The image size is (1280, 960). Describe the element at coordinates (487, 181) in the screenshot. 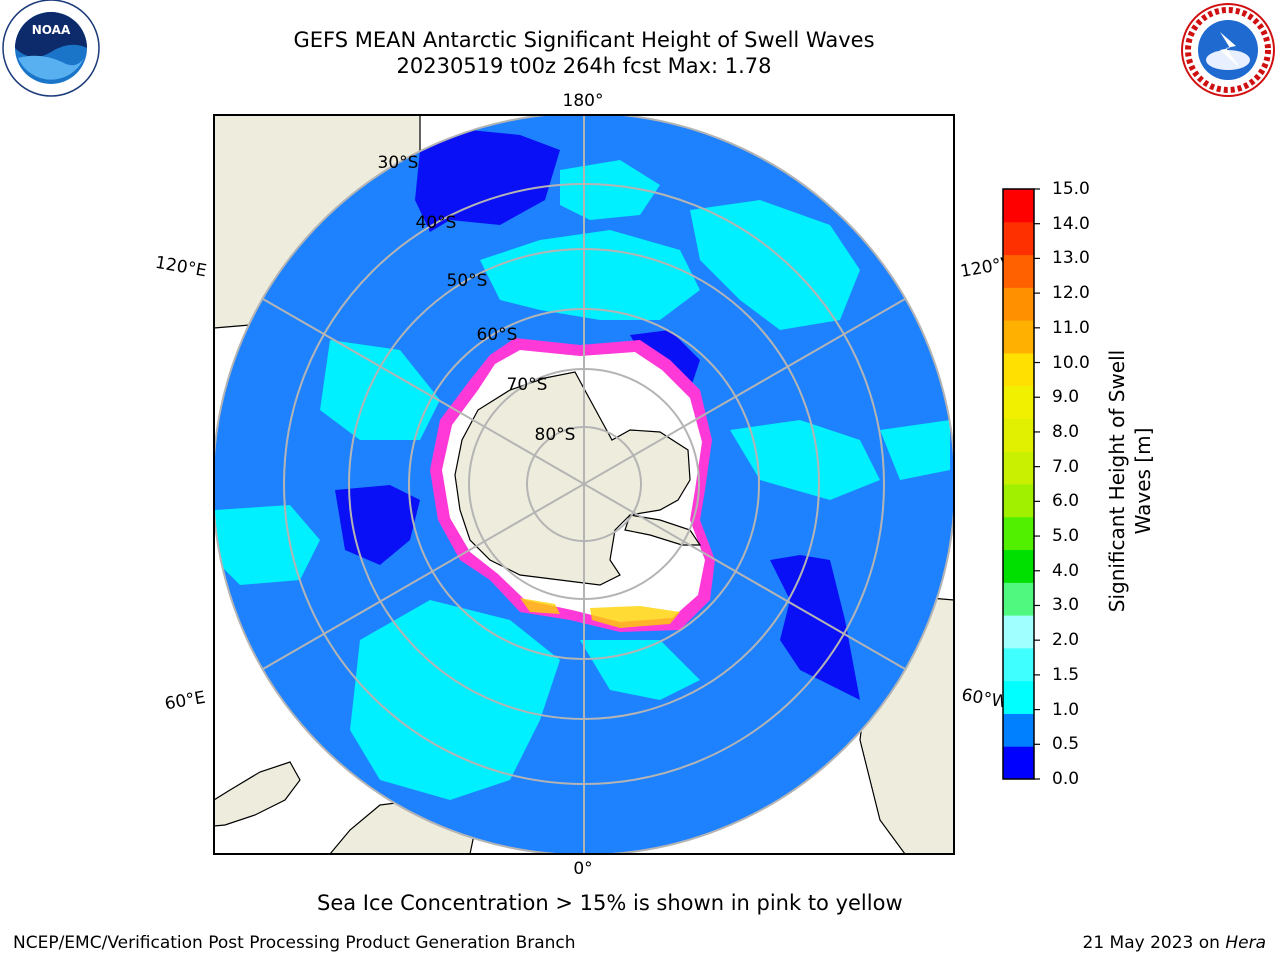

I see `low-swell-region` at that location.